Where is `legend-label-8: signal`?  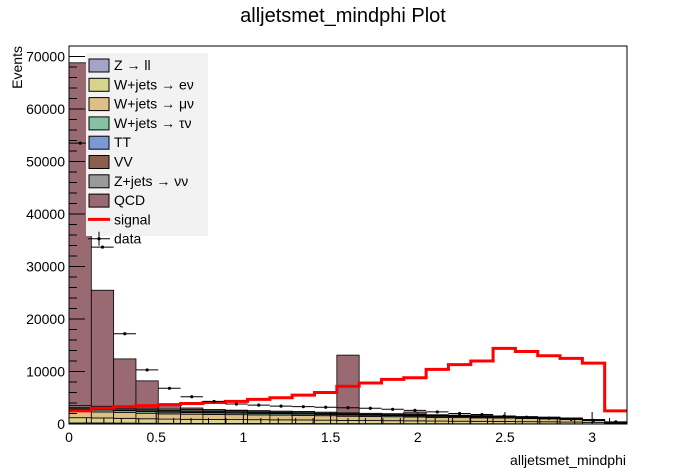 legend-label-8: signal is located at coordinates (132, 219).